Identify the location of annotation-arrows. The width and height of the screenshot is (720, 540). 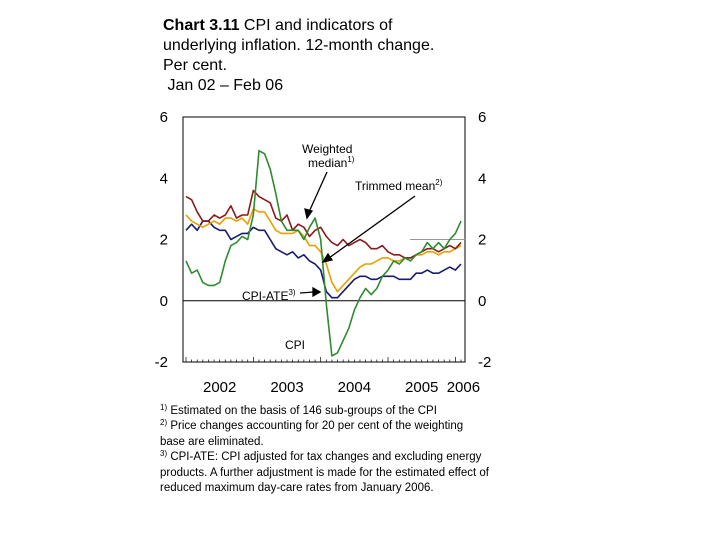
(357, 234).